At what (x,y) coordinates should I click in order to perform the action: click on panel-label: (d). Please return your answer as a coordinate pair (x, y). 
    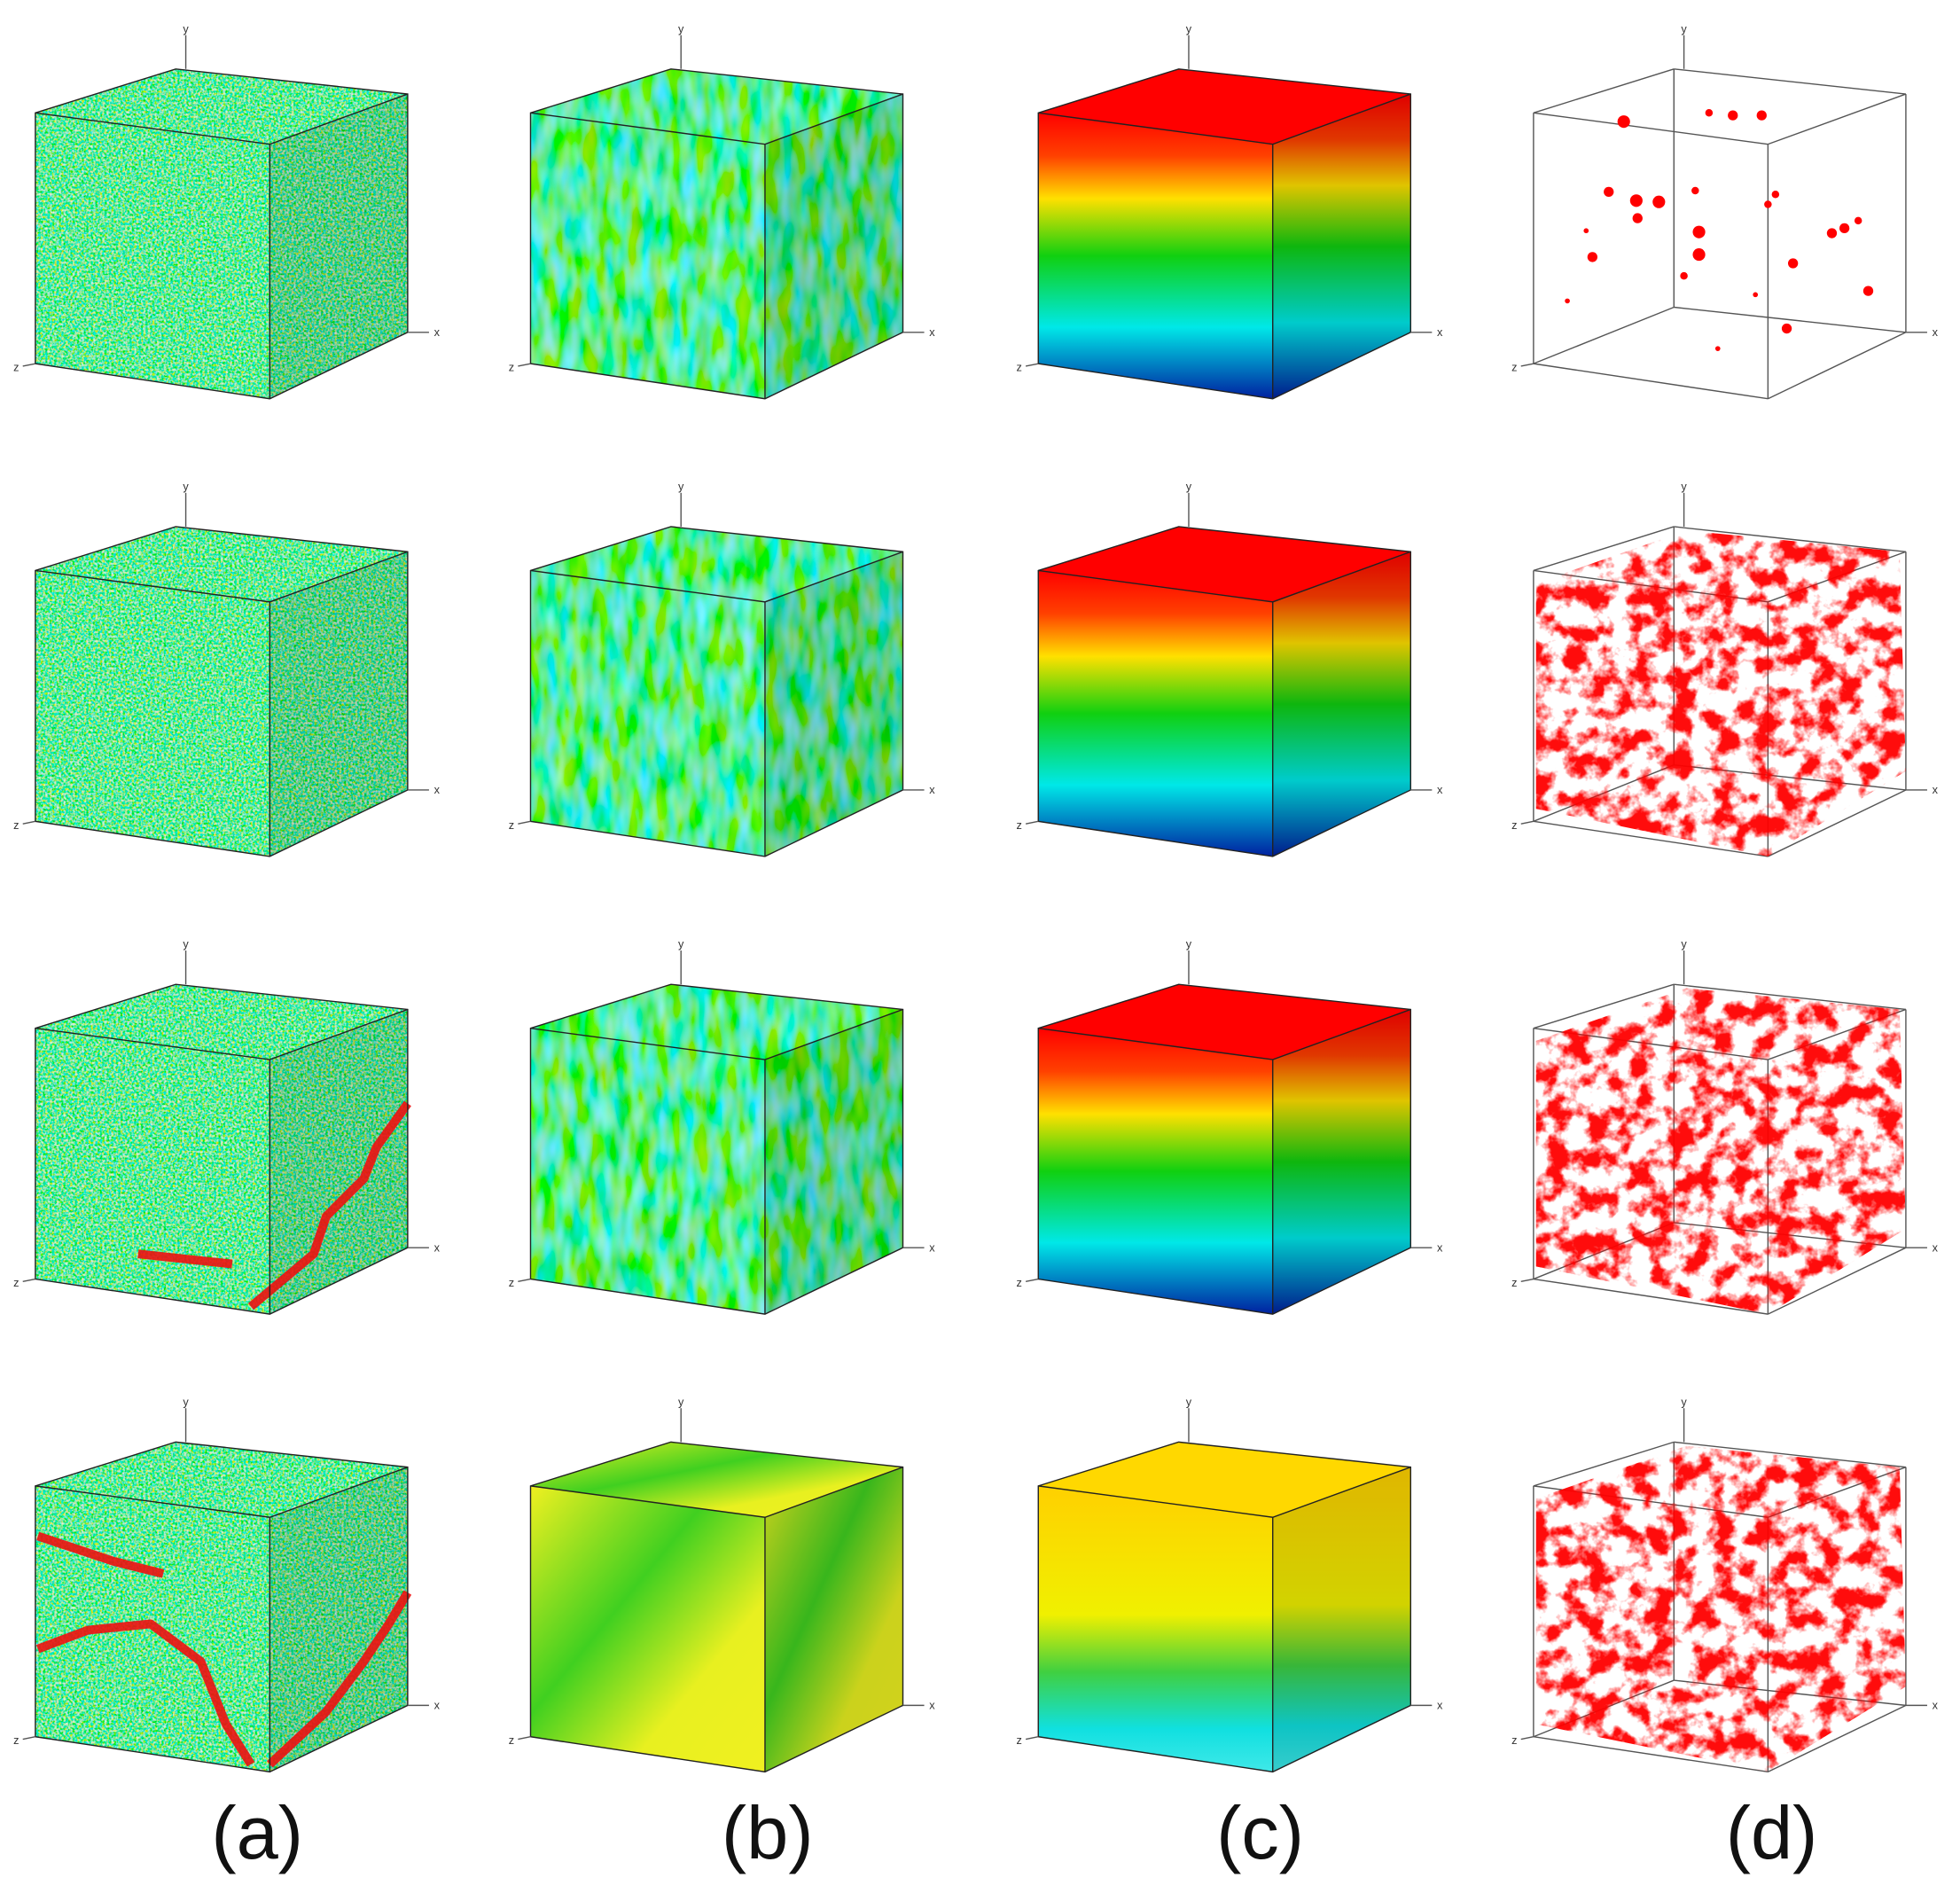
    Looking at the image, I should click on (1772, 1832).